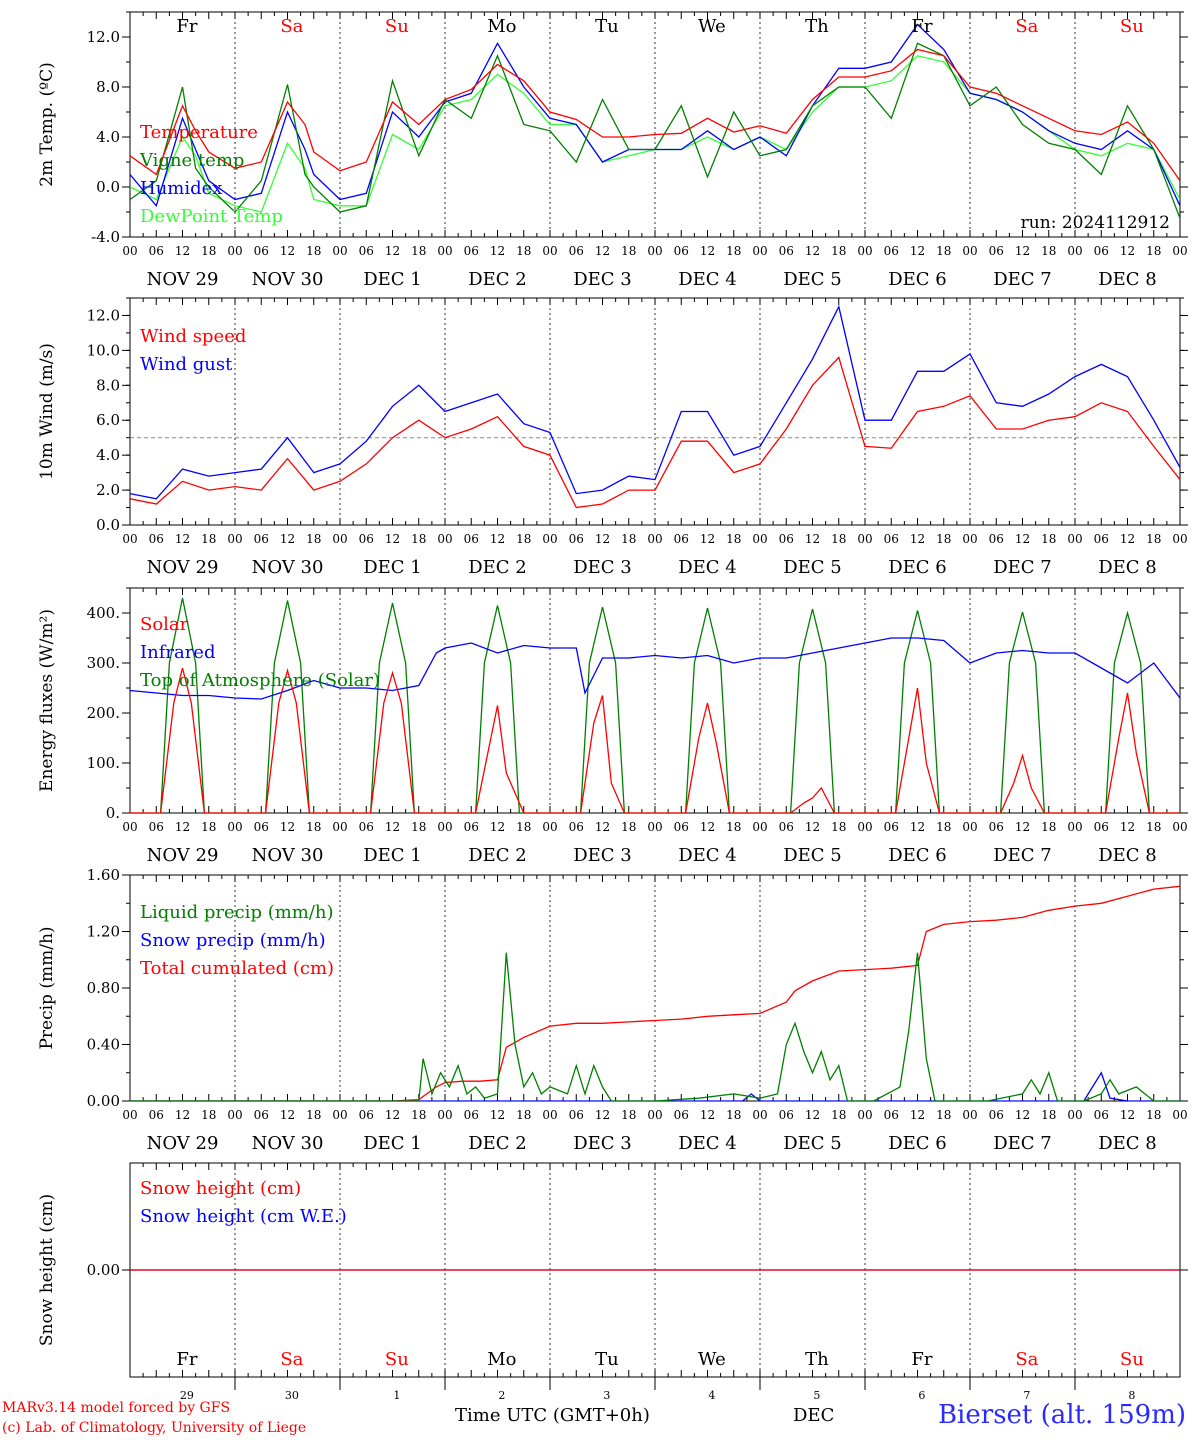 The width and height of the screenshot is (1194, 1440). Describe the element at coordinates (103, 350) in the screenshot. I see `y-tick-label: 10.0` at that location.